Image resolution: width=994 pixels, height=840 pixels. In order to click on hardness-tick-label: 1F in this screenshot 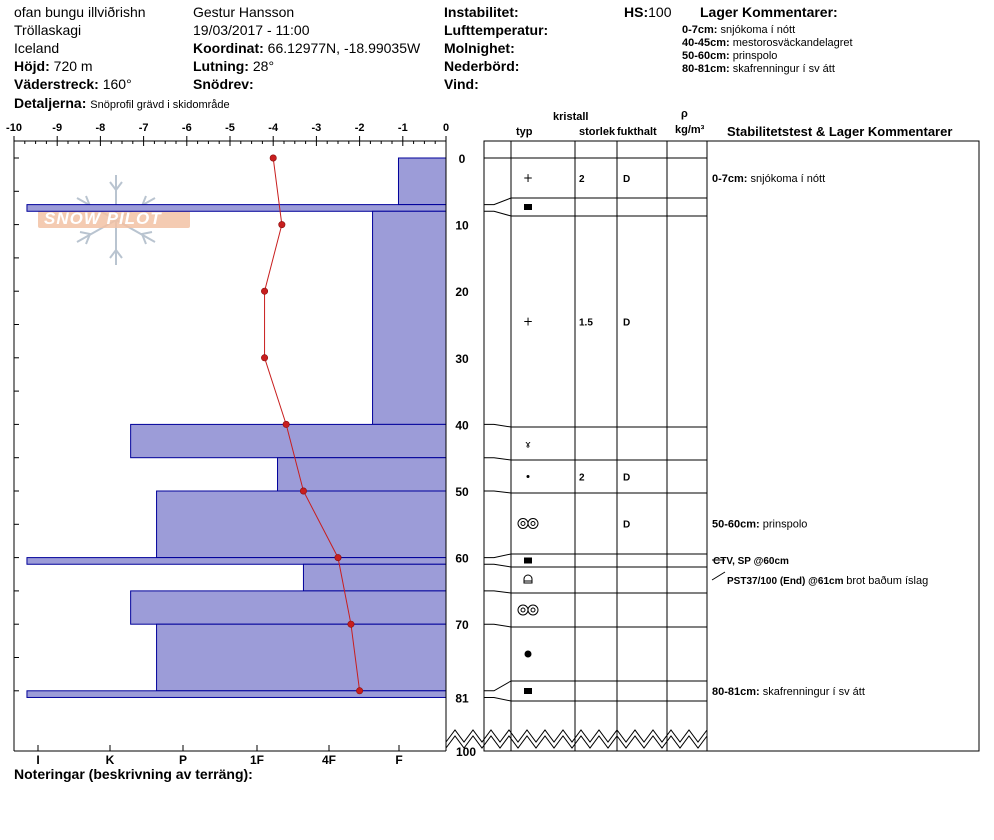, I will do `click(257, 760)`.